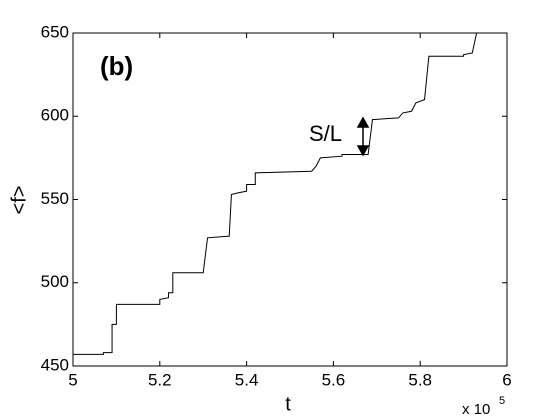  Describe the element at coordinates (160, 379) in the screenshot. I see `x-tick-label: 5.2` at that location.